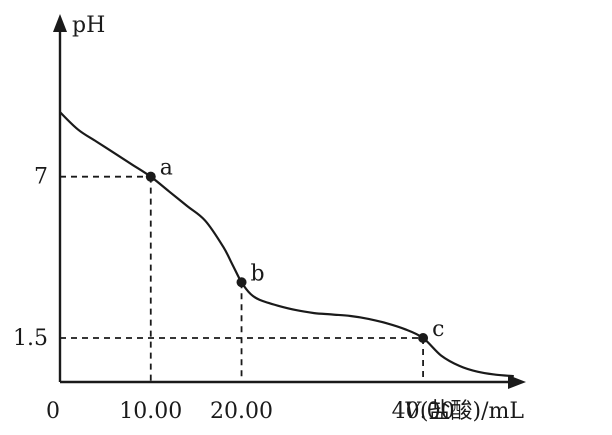 Image resolution: width=612 pixels, height=435 pixels. Describe the element at coordinates (166, 168) in the screenshot. I see `point-label-a: a` at that location.